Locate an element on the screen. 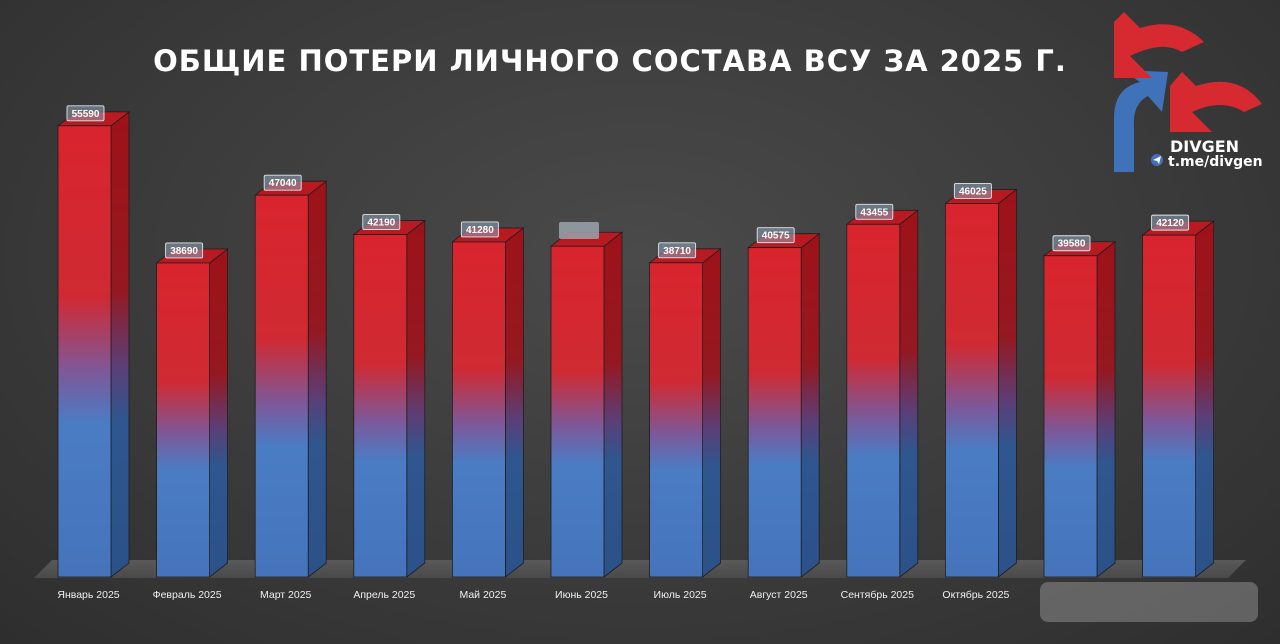  value-label: 47040 is located at coordinates (283, 183).